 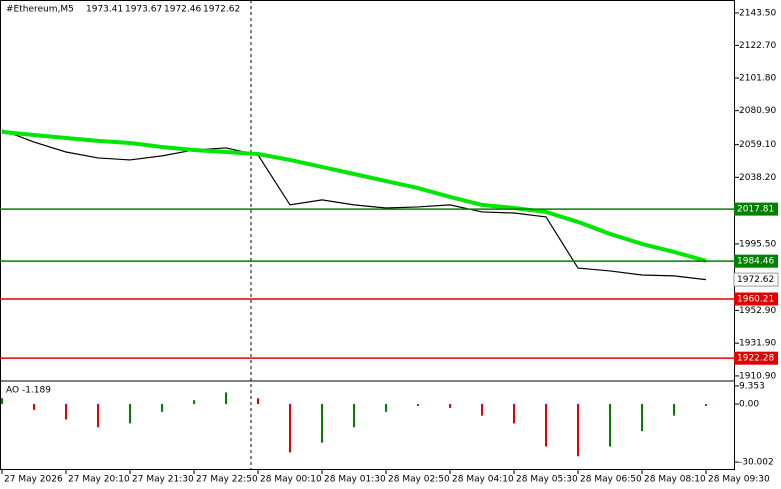 What do you see at coordinates (757, 46) in the screenshot?
I see `y-tick-label: 2122.70` at bounding box center [757, 46].